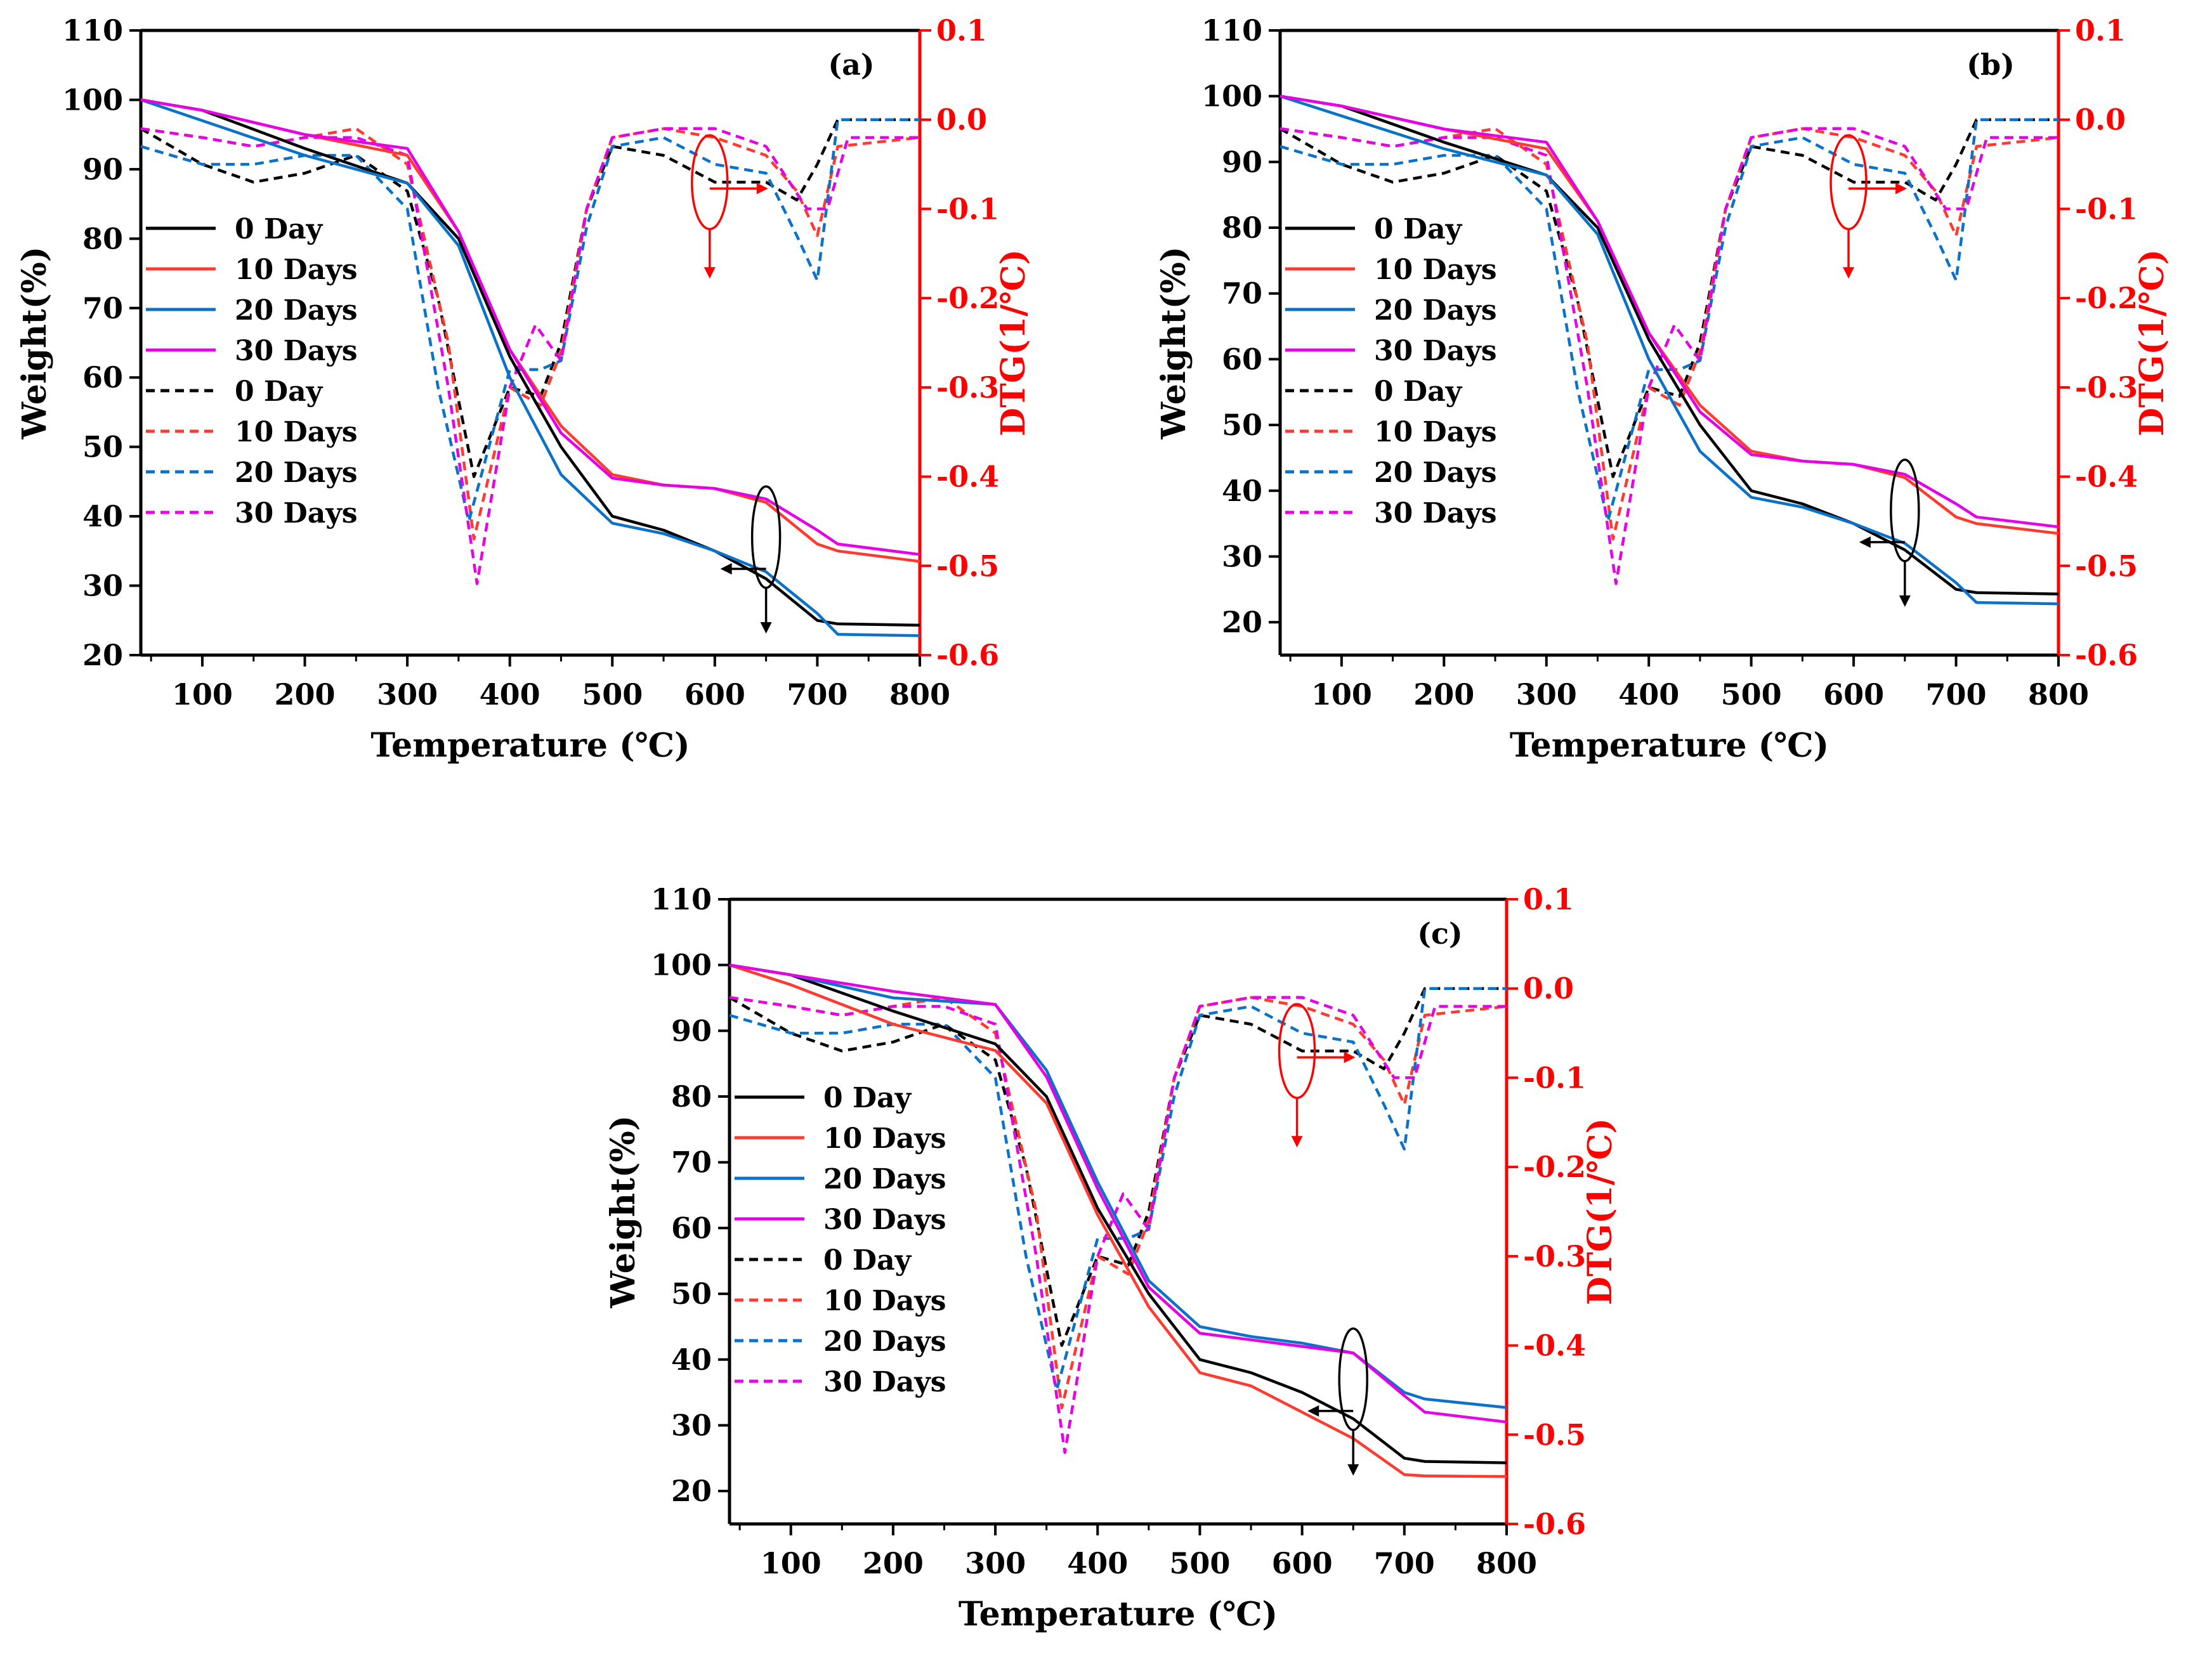  What do you see at coordinates (1440, 933) in the screenshot?
I see `panel-label: (c)` at bounding box center [1440, 933].